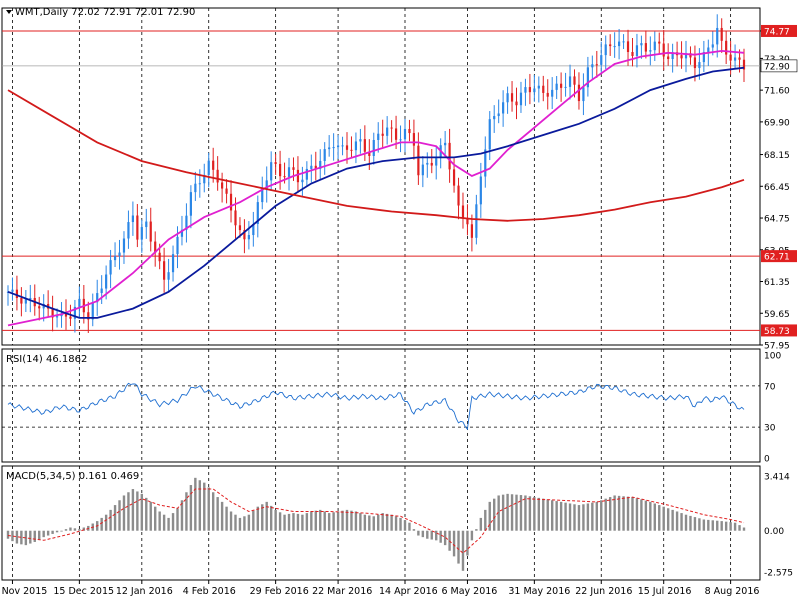 Image resolution: width=800 pixels, height=604 pixels. Describe the element at coordinates (779, 30) in the screenshot. I see `level-tag` at that location.